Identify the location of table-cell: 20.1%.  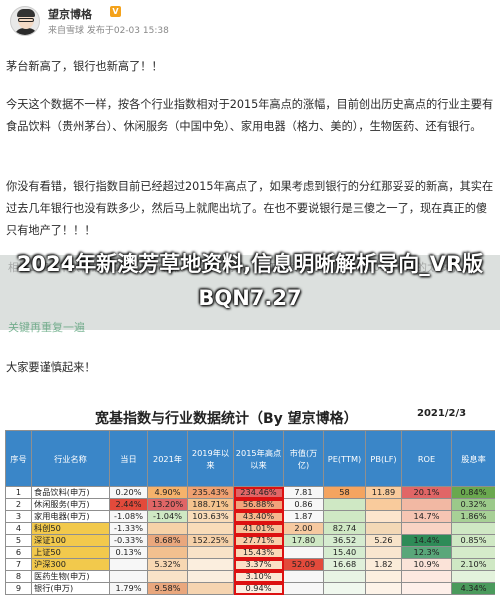
(426, 492).